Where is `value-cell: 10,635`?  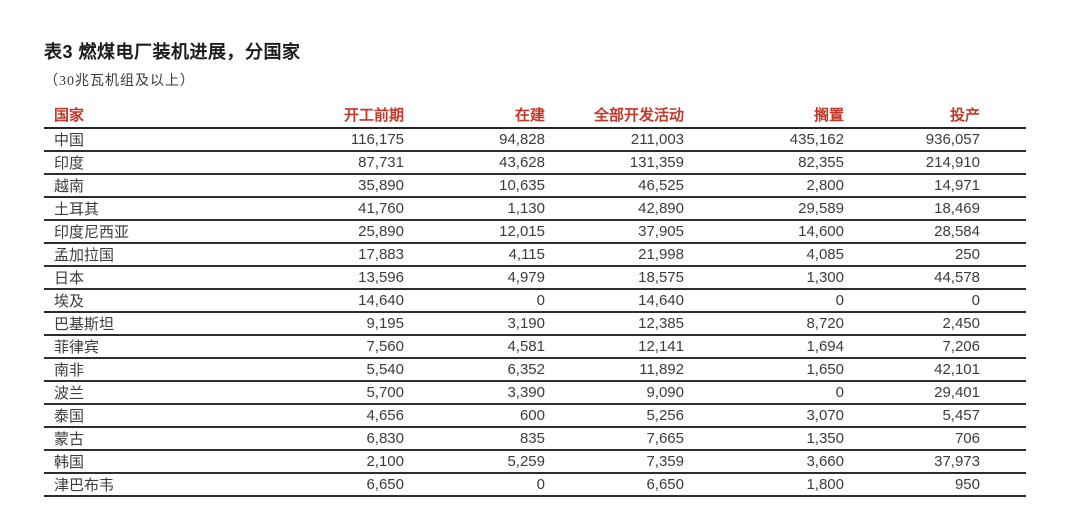 value-cell: 10,635 is located at coordinates (514, 186).